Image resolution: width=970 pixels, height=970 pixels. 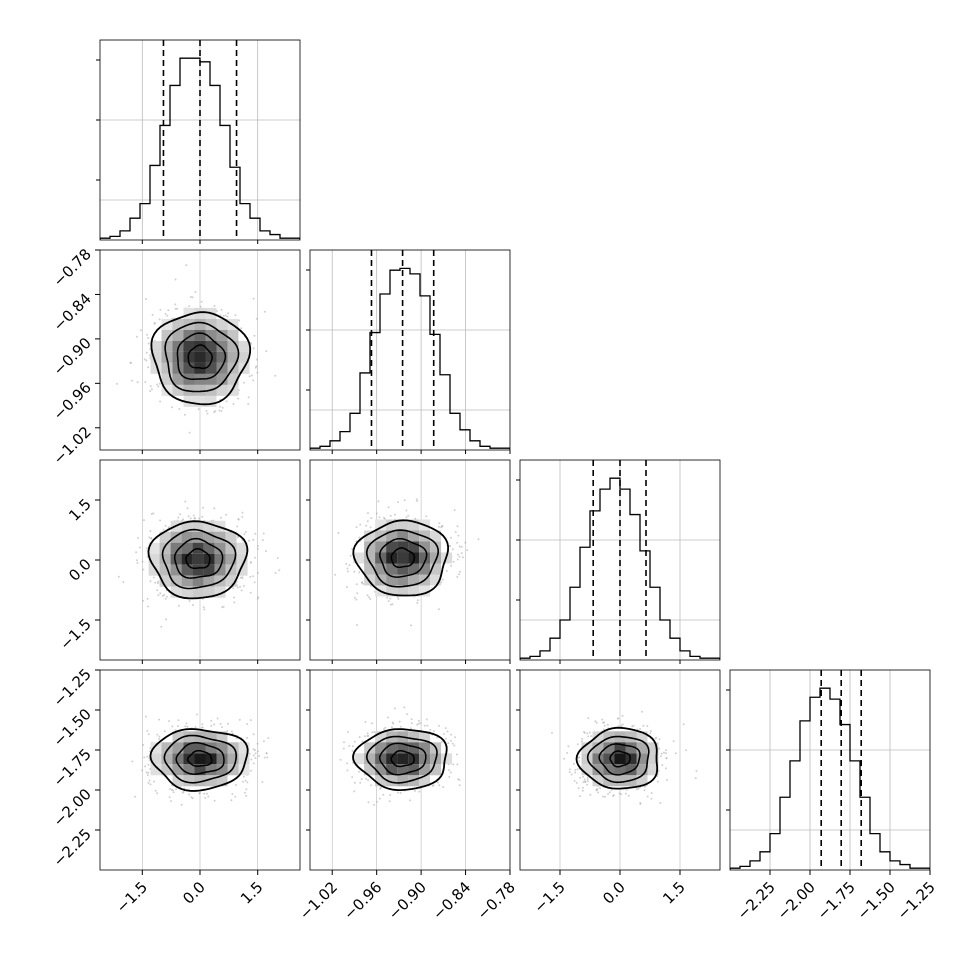 I want to click on y-tick-label: −0.90, so click(x=72, y=356).